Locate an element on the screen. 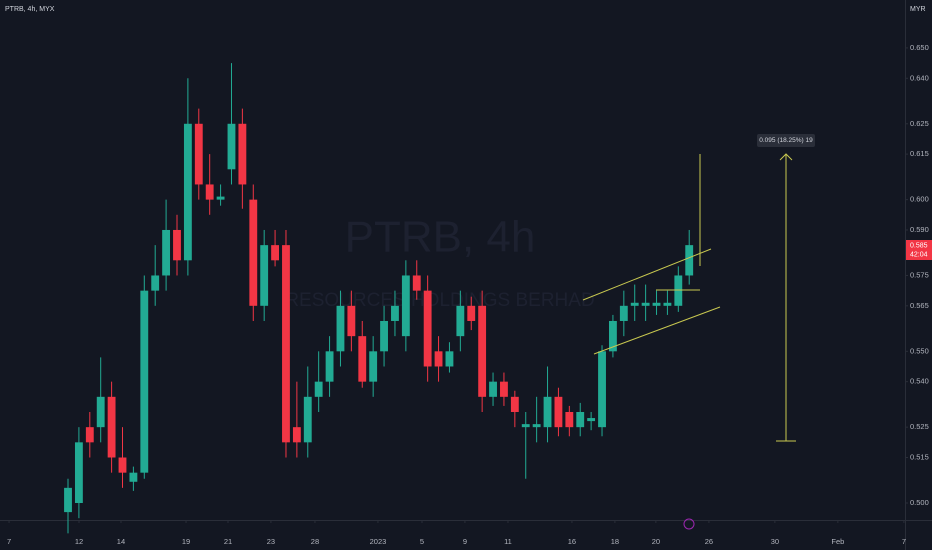 This screenshot has width=932, height=550. y-tick-label: 0.500 is located at coordinates (919, 502).